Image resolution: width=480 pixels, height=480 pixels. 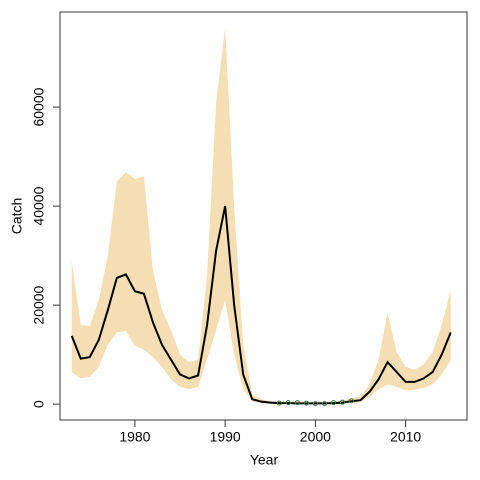 What do you see at coordinates (39, 304) in the screenshot?
I see `y-tick-label: 20000` at bounding box center [39, 304].